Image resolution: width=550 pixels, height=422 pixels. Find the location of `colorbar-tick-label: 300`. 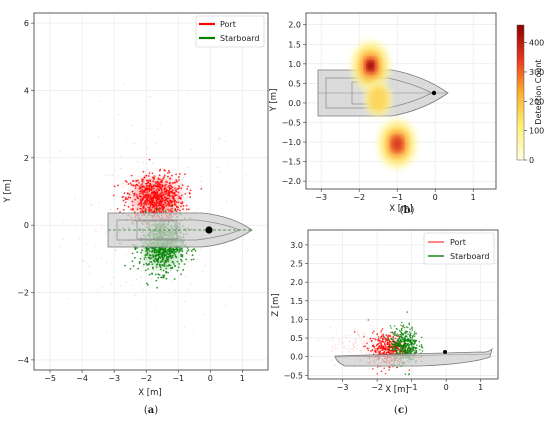

colorbar-tick-label: 300 is located at coordinates (536, 72).